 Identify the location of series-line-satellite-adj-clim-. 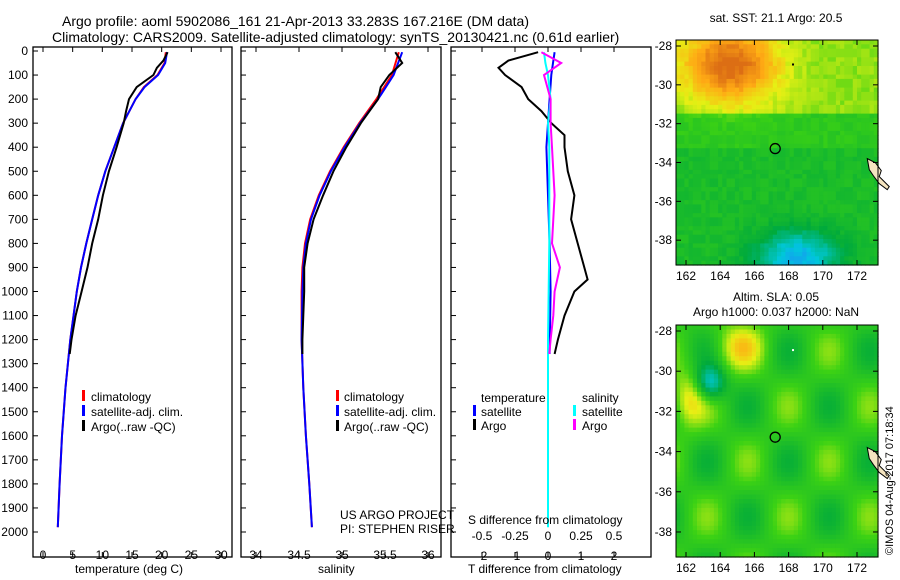
(352, 289).